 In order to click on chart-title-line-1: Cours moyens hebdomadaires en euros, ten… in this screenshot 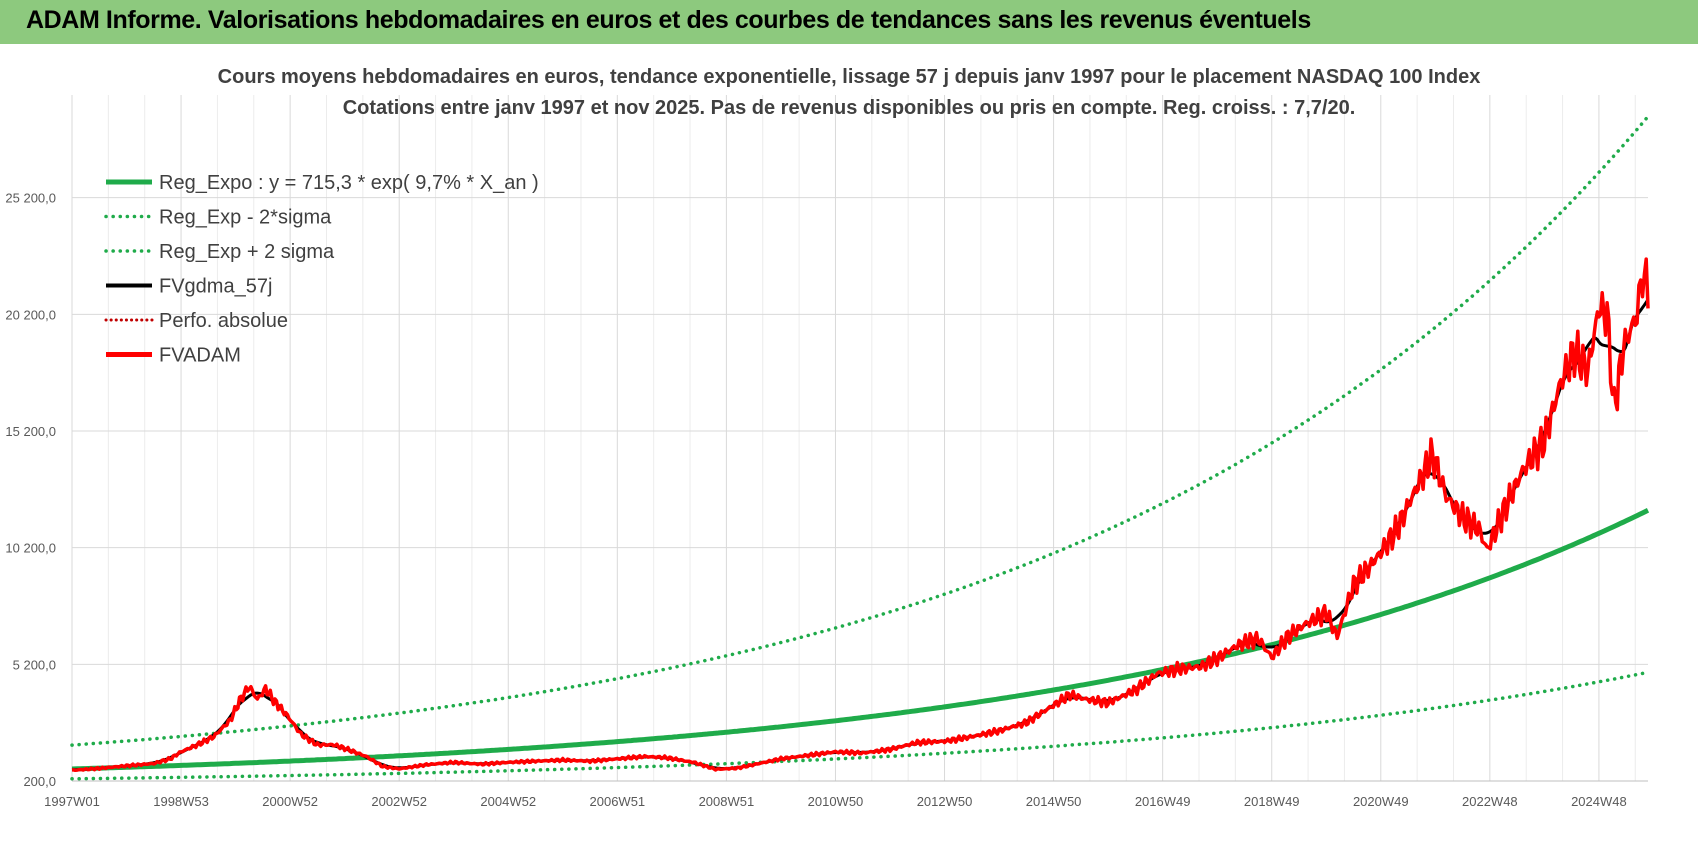, I will do `click(849, 77)`.